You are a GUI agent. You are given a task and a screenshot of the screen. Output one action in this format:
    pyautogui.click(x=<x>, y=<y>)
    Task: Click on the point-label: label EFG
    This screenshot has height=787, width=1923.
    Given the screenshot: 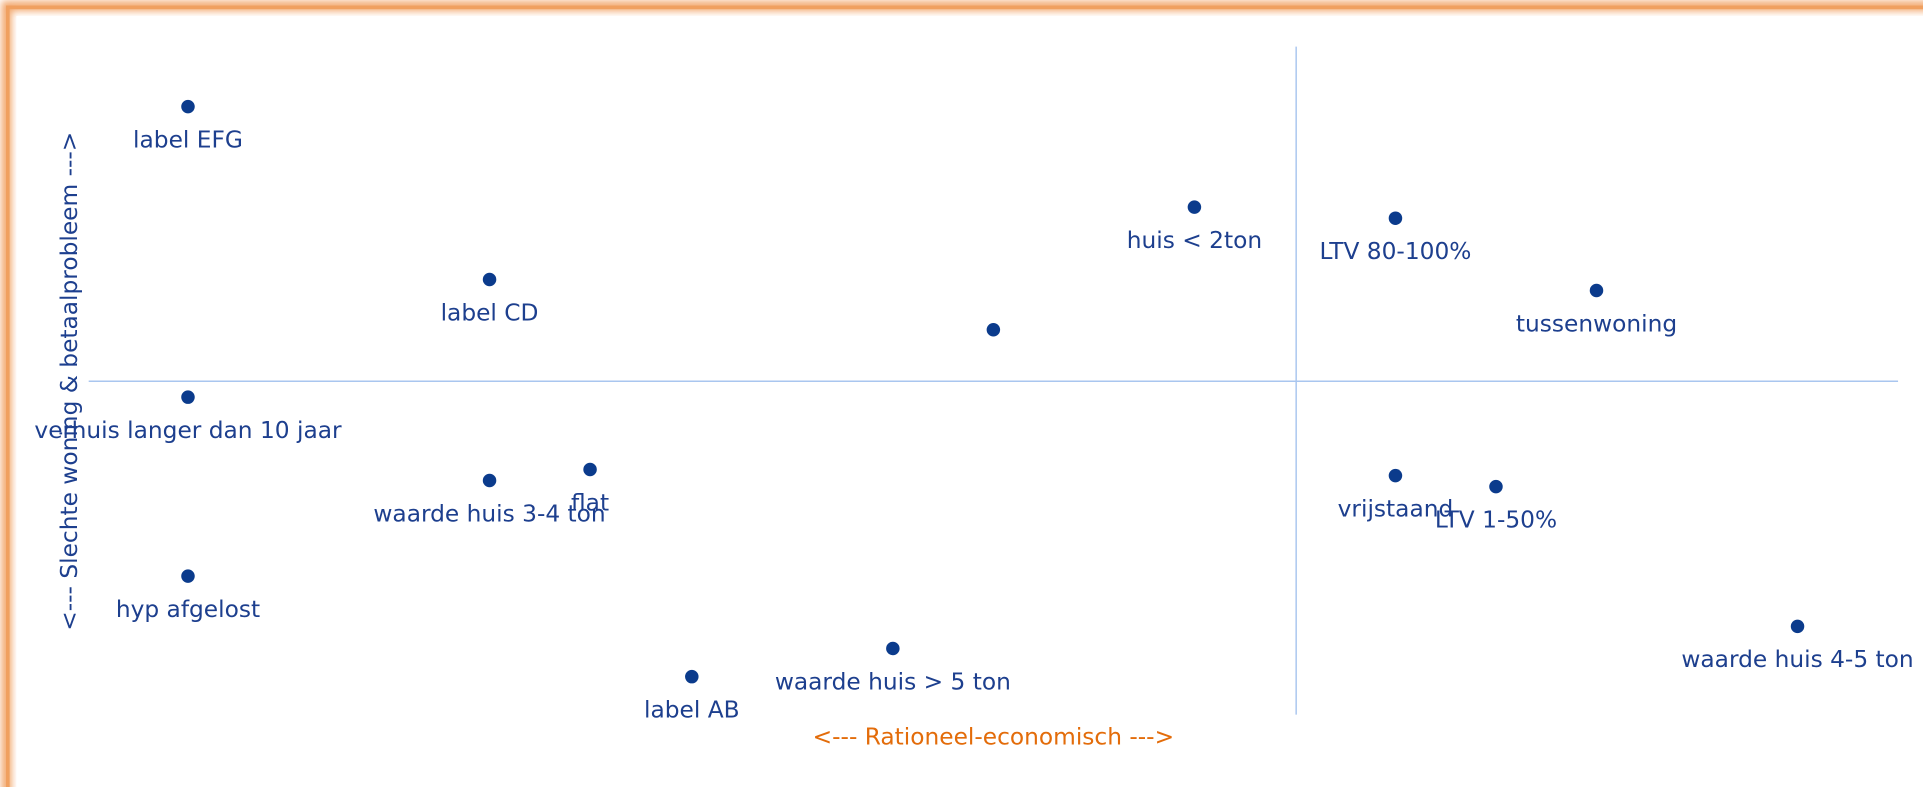 What is the action you would take?
    pyautogui.click(x=188, y=139)
    